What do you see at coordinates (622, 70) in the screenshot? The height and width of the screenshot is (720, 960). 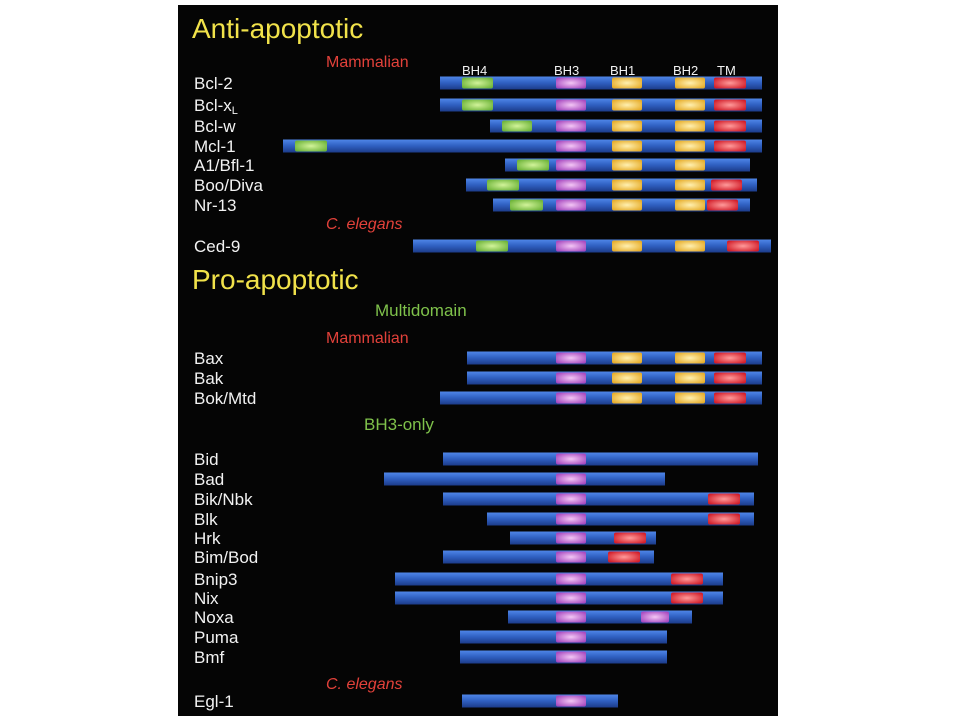 I see `header-bh1: BH1` at bounding box center [622, 70].